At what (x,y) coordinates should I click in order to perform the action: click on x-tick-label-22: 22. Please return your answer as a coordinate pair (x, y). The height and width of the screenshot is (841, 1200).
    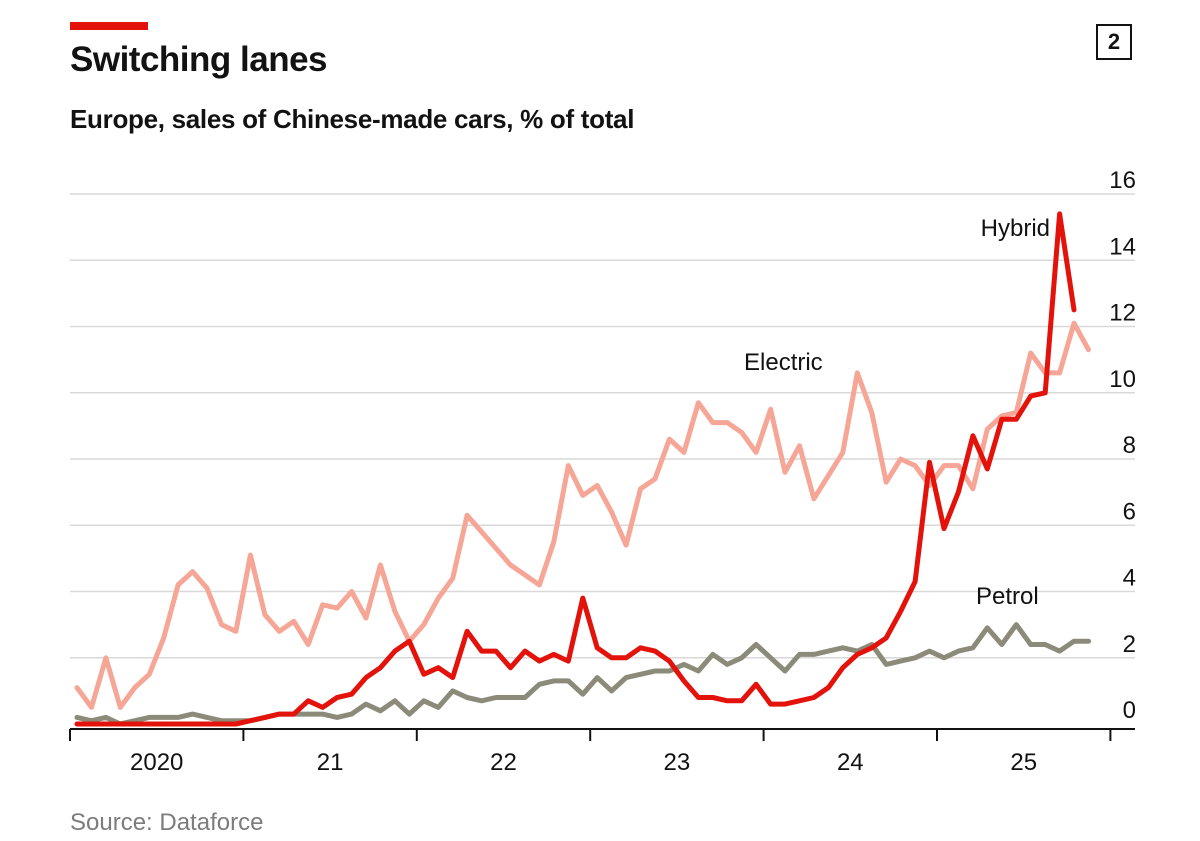
    Looking at the image, I should click on (503, 762).